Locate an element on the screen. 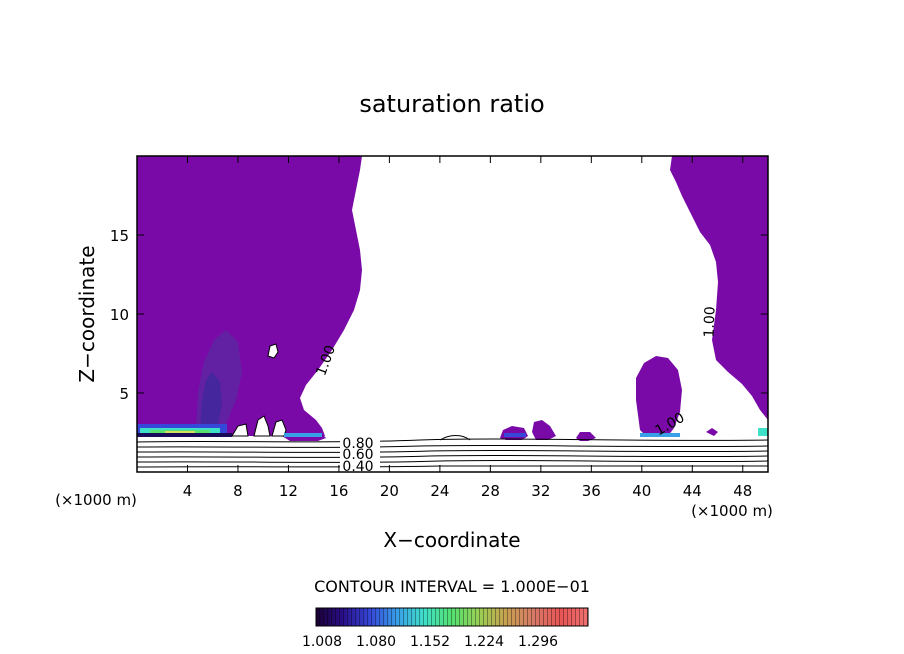 Image resolution: width=904 pixels, height=654 pixels. contour-lines-lower is located at coordinates (452, 453).